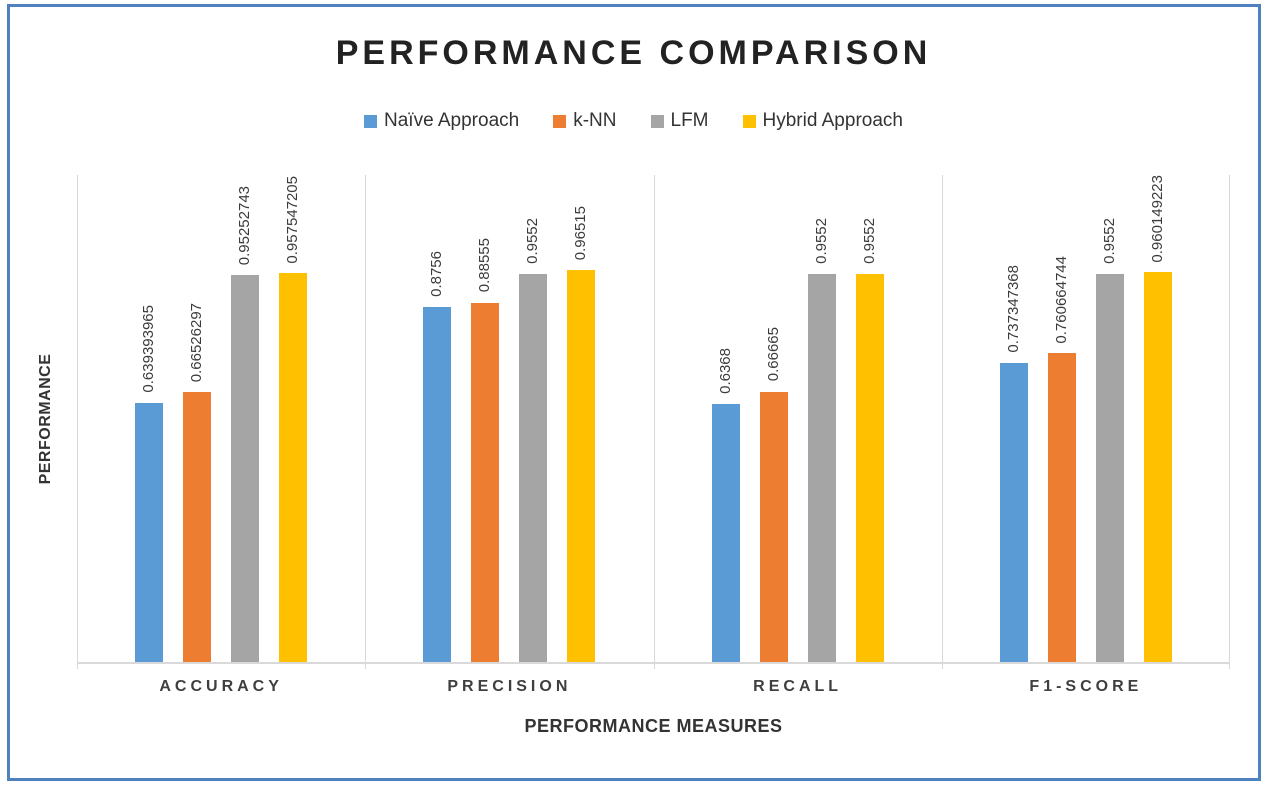 This screenshot has height=785, width=1267. Describe the element at coordinates (45, 419) in the screenshot. I see `y-axis-title: PERFORMANCE` at that location.